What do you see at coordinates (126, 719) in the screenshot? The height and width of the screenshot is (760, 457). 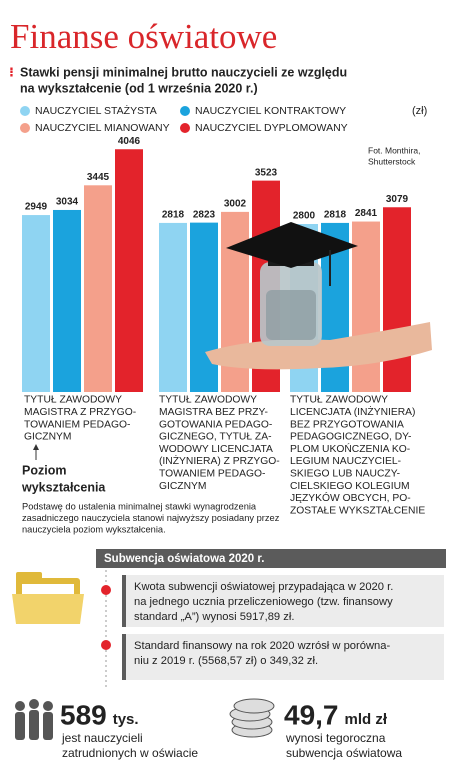 I see `stat-unit: tys.` at bounding box center [126, 719].